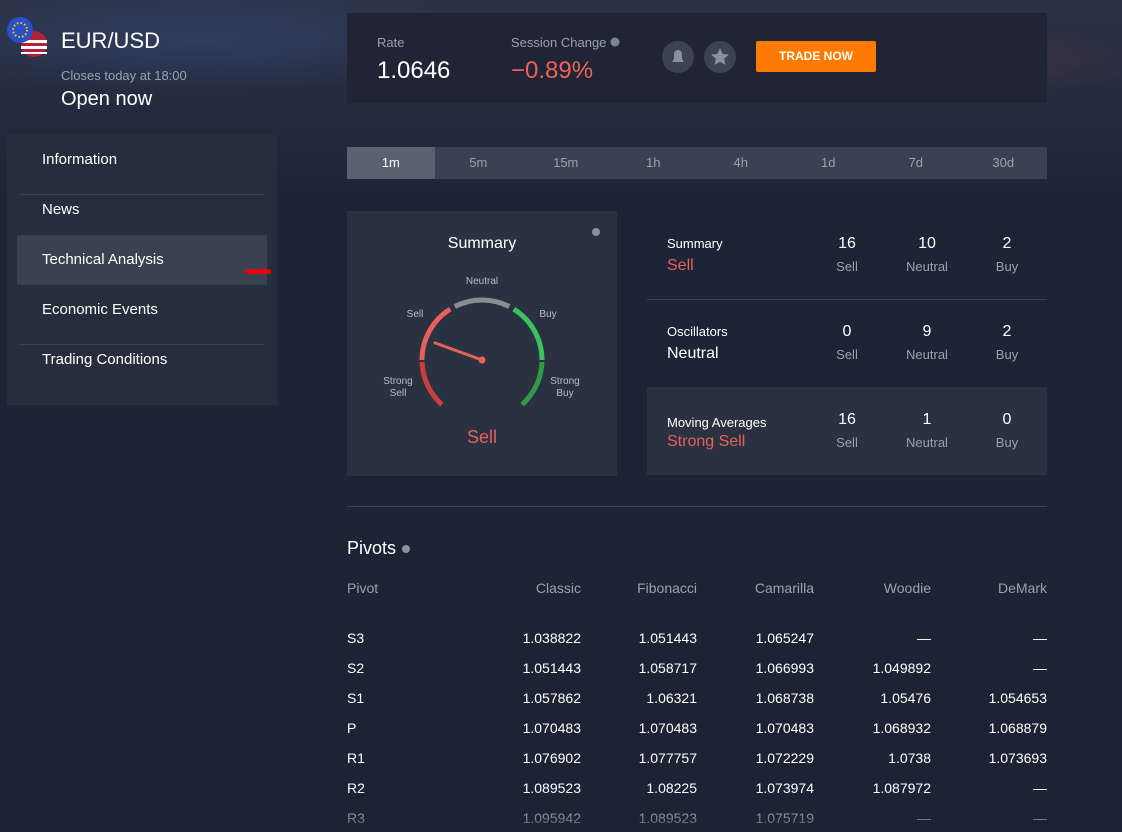  I want to click on row-name: Oscillators, so click(697, 331).